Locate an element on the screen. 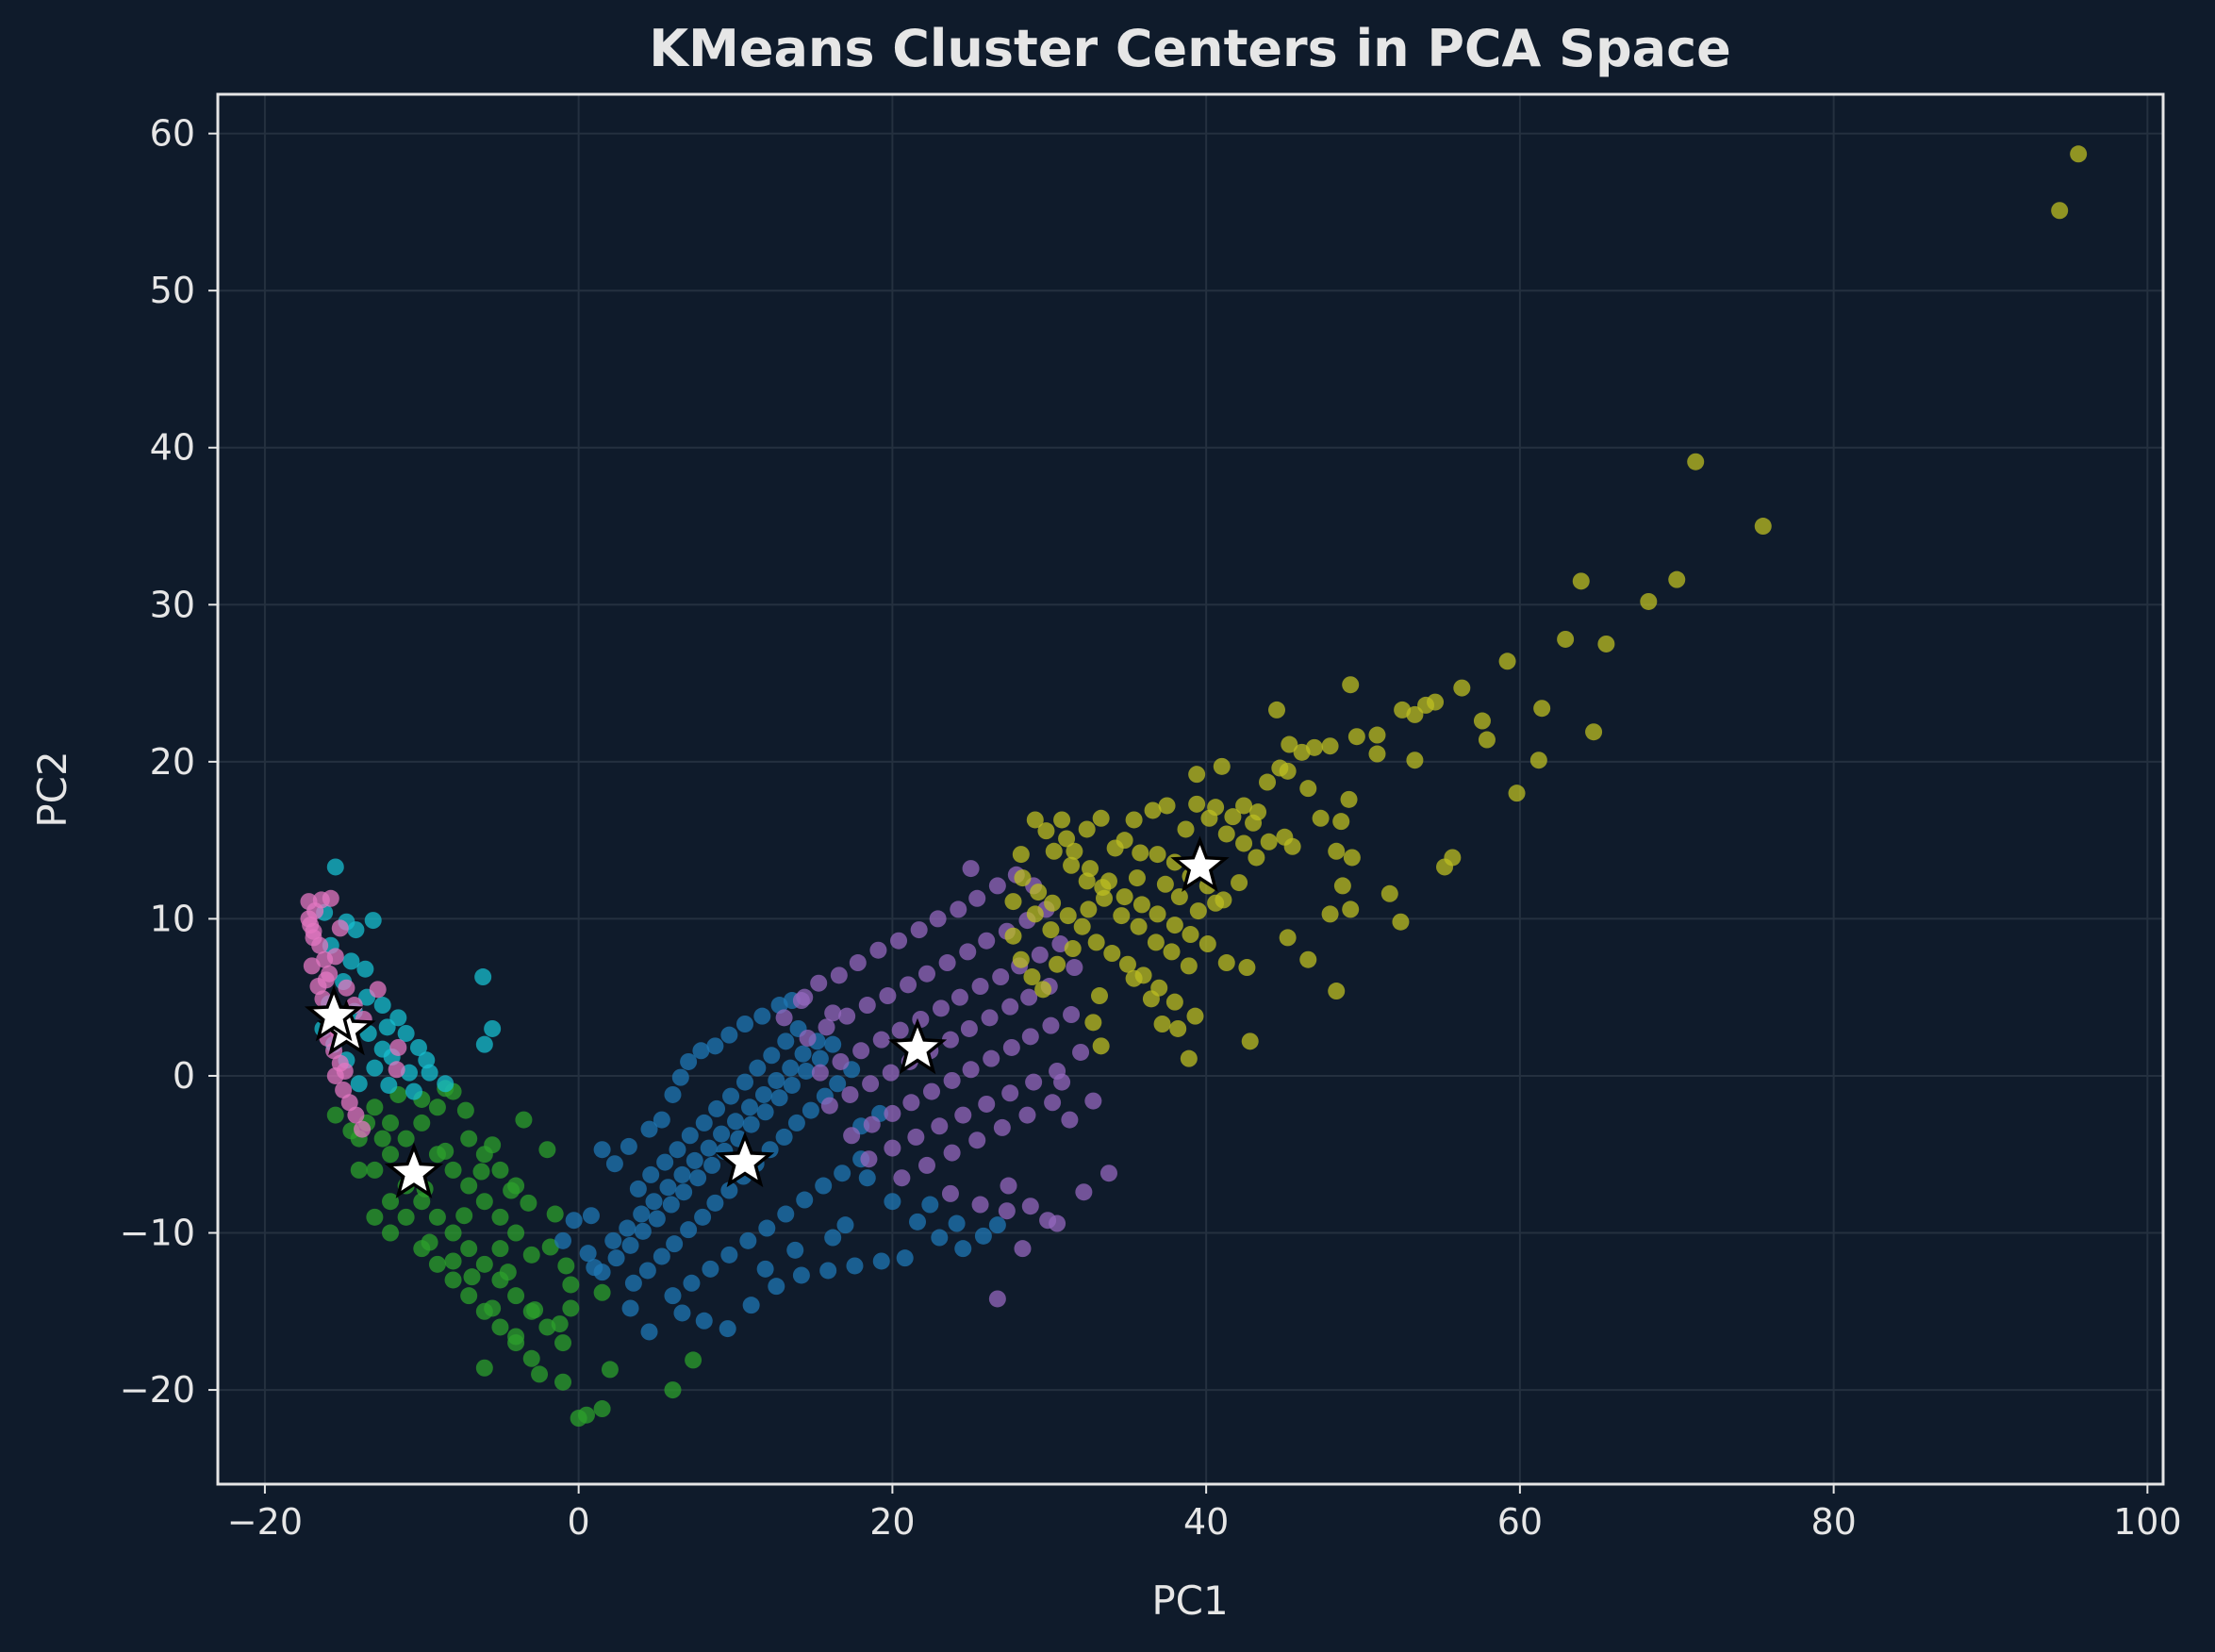  x-tick-label: 40 is located at coordinates (1206, 1522).